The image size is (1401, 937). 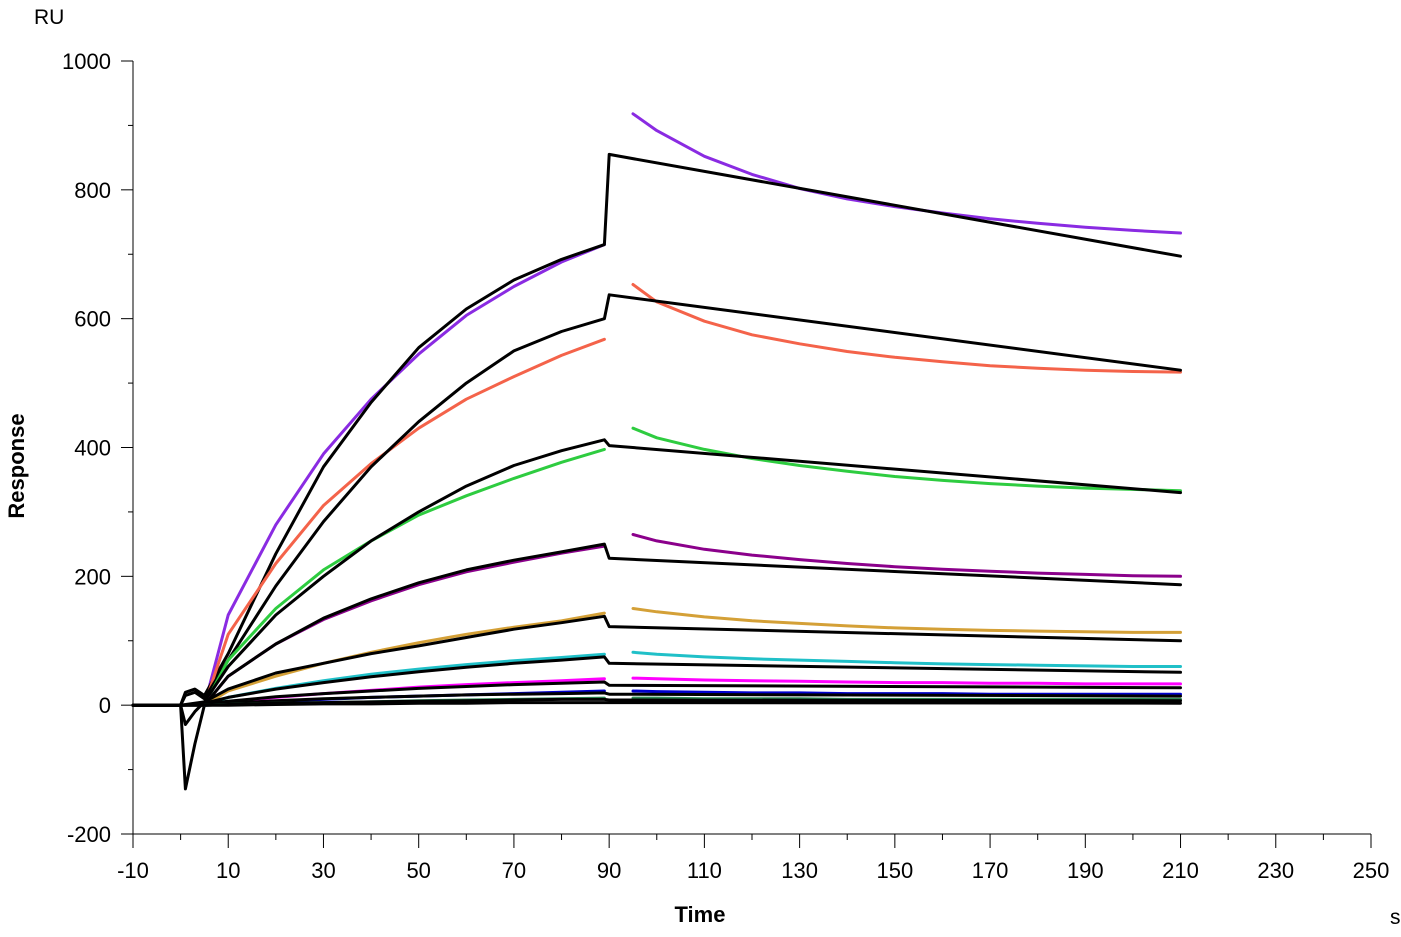 I want to click on x-tick-label: 110, so click(x=704, y=870).